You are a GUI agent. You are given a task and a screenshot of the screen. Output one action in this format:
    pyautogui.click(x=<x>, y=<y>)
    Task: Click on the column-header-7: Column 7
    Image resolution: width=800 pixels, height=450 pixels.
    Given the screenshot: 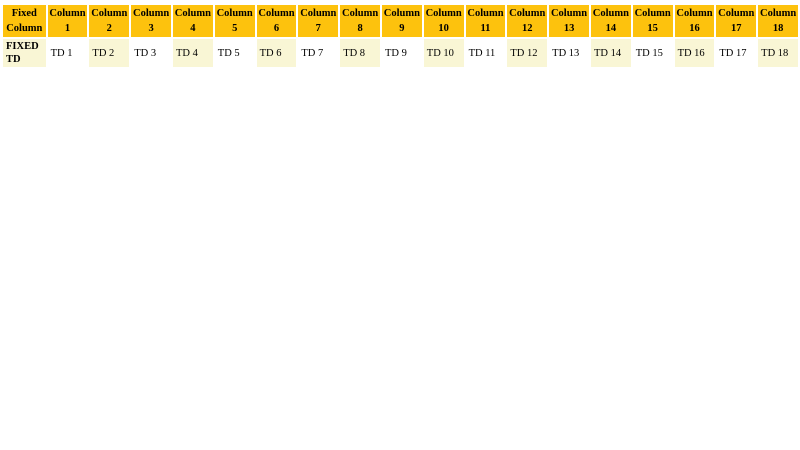 What is the action you would take?
    pyautogui.click(x=318, y=21)
    